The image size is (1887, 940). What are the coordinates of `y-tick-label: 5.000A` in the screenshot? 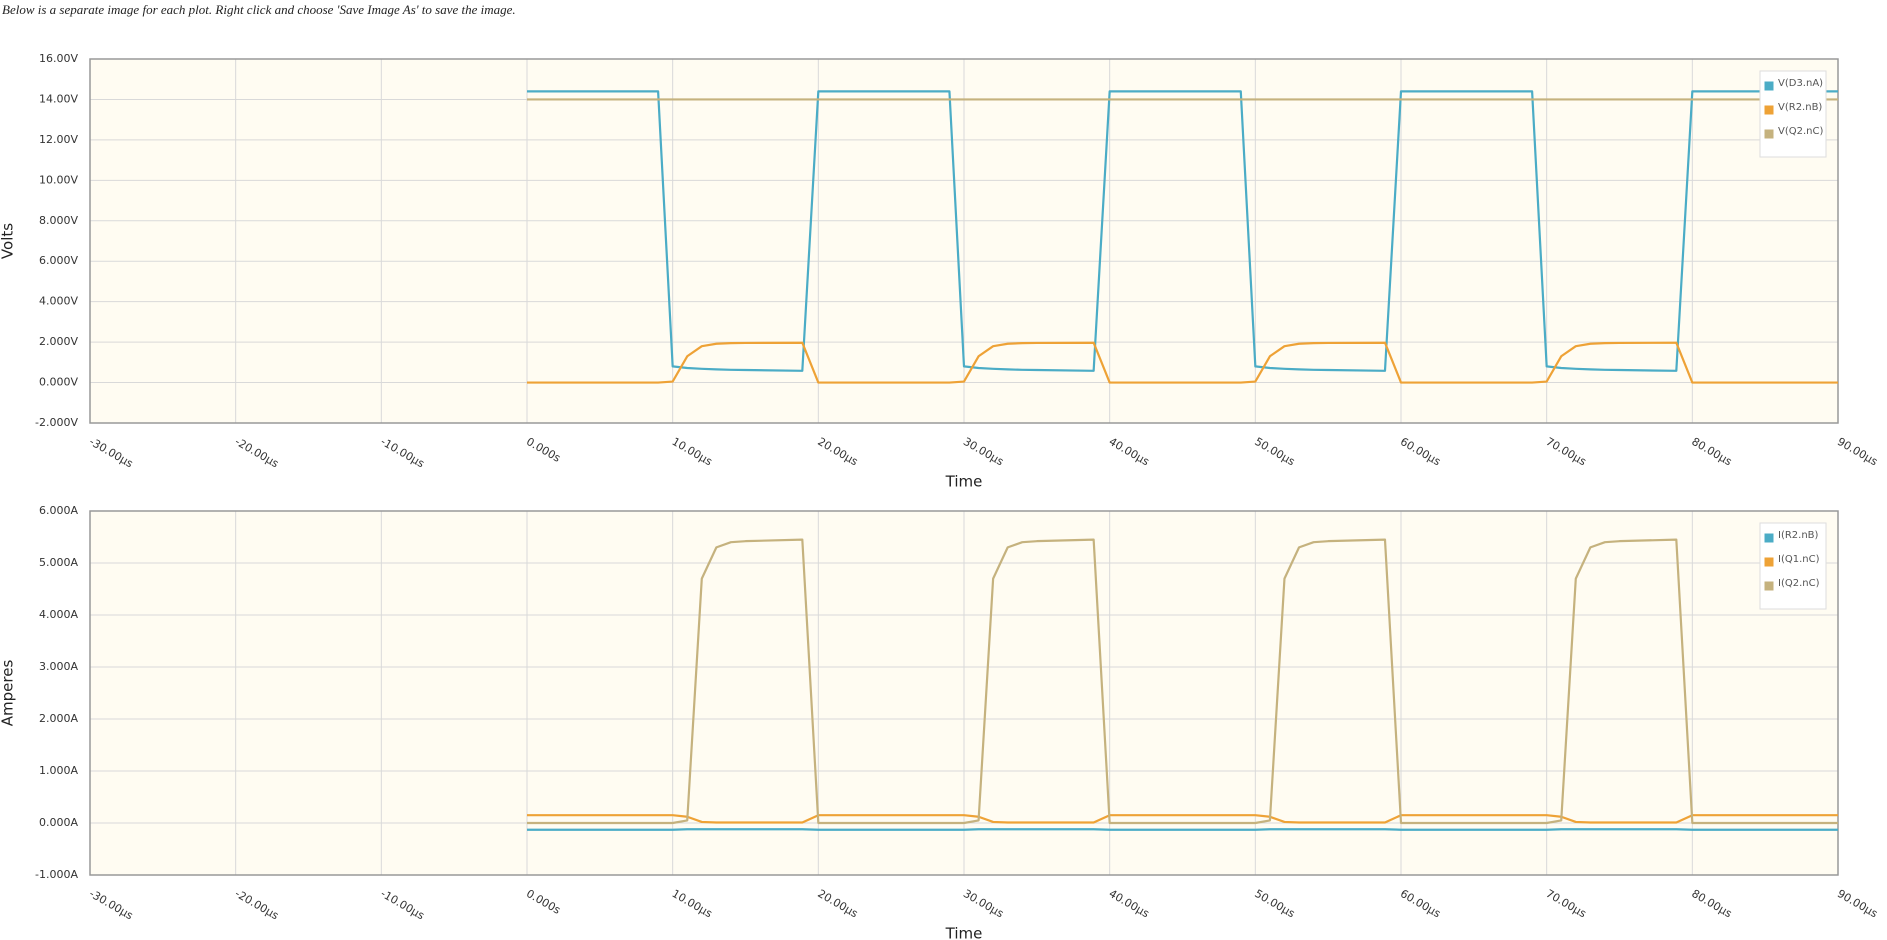 It's located at (58, 562).